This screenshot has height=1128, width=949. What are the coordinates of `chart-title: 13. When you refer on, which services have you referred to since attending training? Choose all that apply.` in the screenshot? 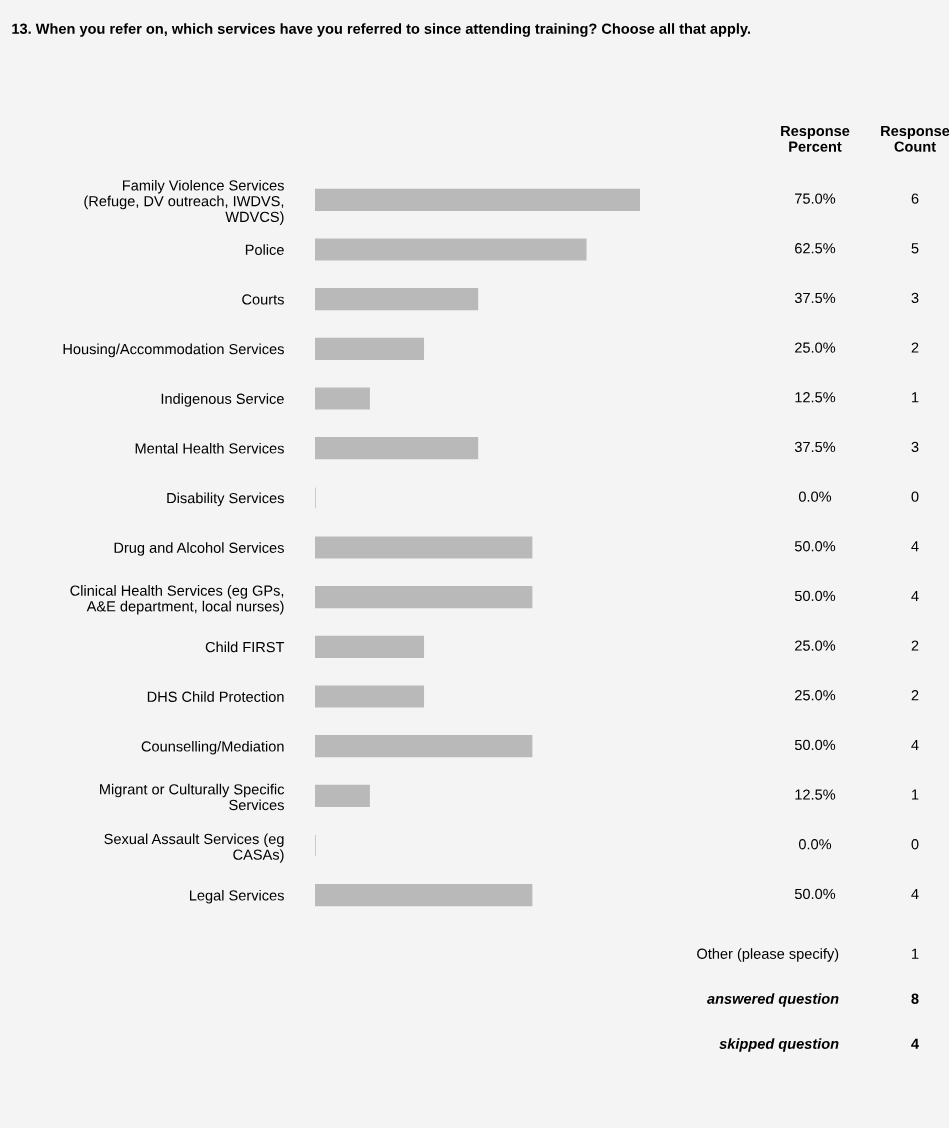 It's located at (381, 30).